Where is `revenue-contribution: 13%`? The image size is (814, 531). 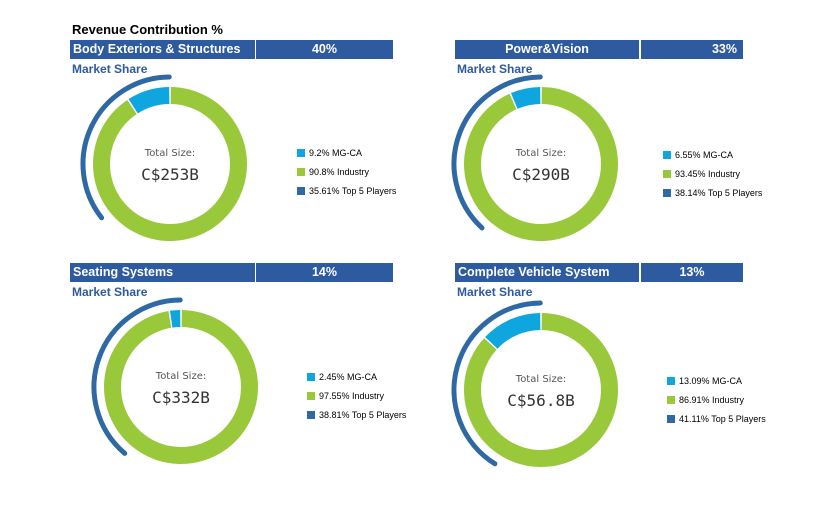
revenue-contribution: 13% is located at coordinates (692, 272).